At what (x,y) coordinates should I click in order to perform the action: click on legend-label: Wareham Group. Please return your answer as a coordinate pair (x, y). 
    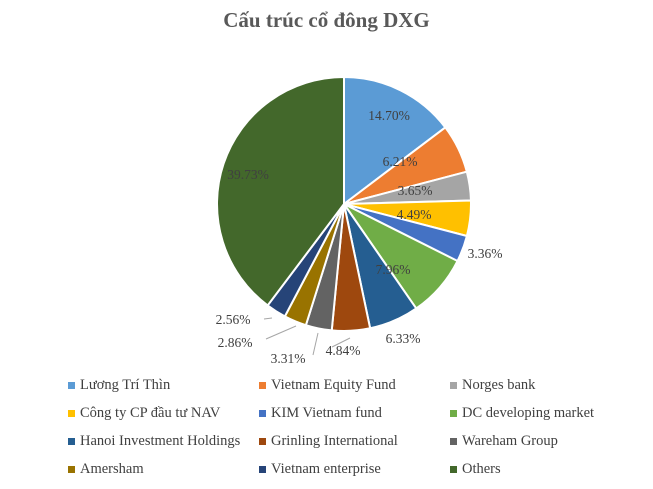
    Looking at the image, I should click on (510, 441).